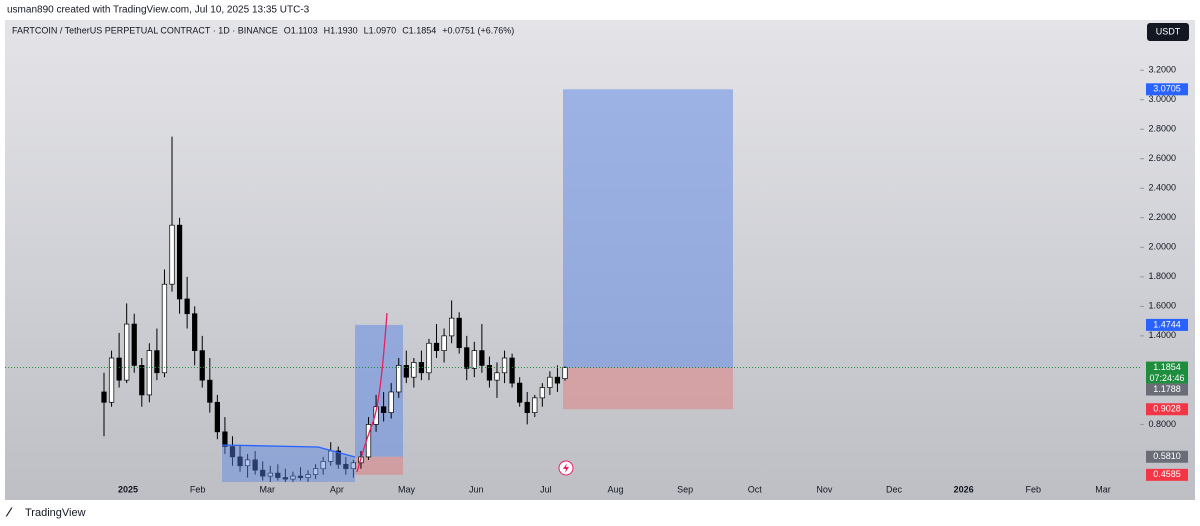  Describe the element at coordinates (648, 228) in the screenshot. I see `position-profit` at that location.